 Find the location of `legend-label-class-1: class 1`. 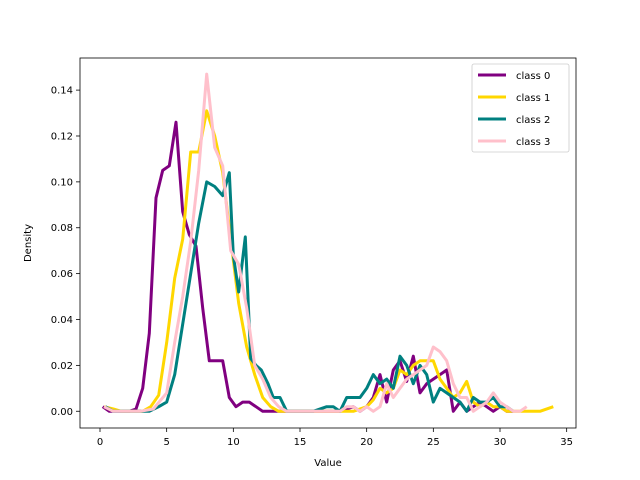

legend-label-class-1: class 1 is located at coordinates (533, 98).